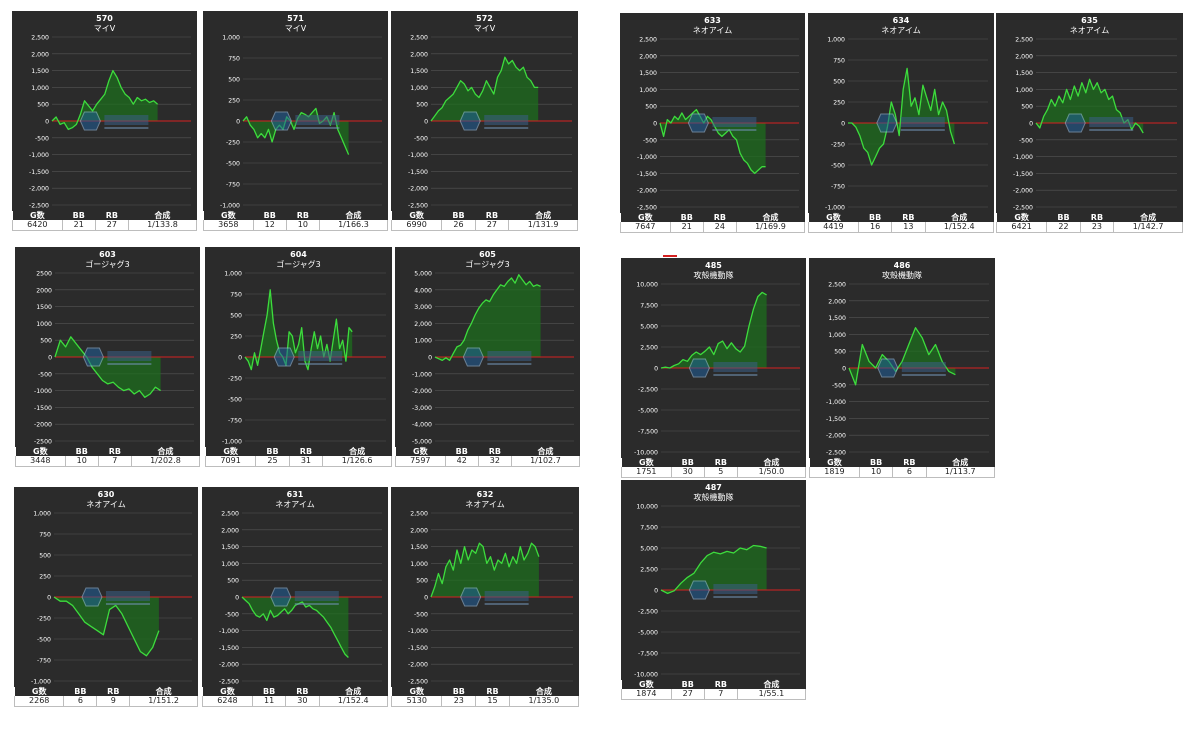 The height and width of the screenshot is (740, 1200). I want to click on stat-rb: 31, so click(305, 461).